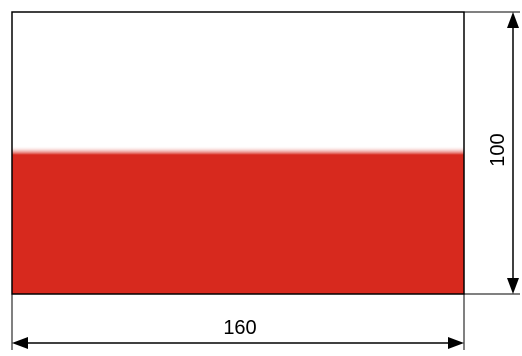 The image size is (522, 356). I want to click on height-arrow-top-icon, so click(513, 20).